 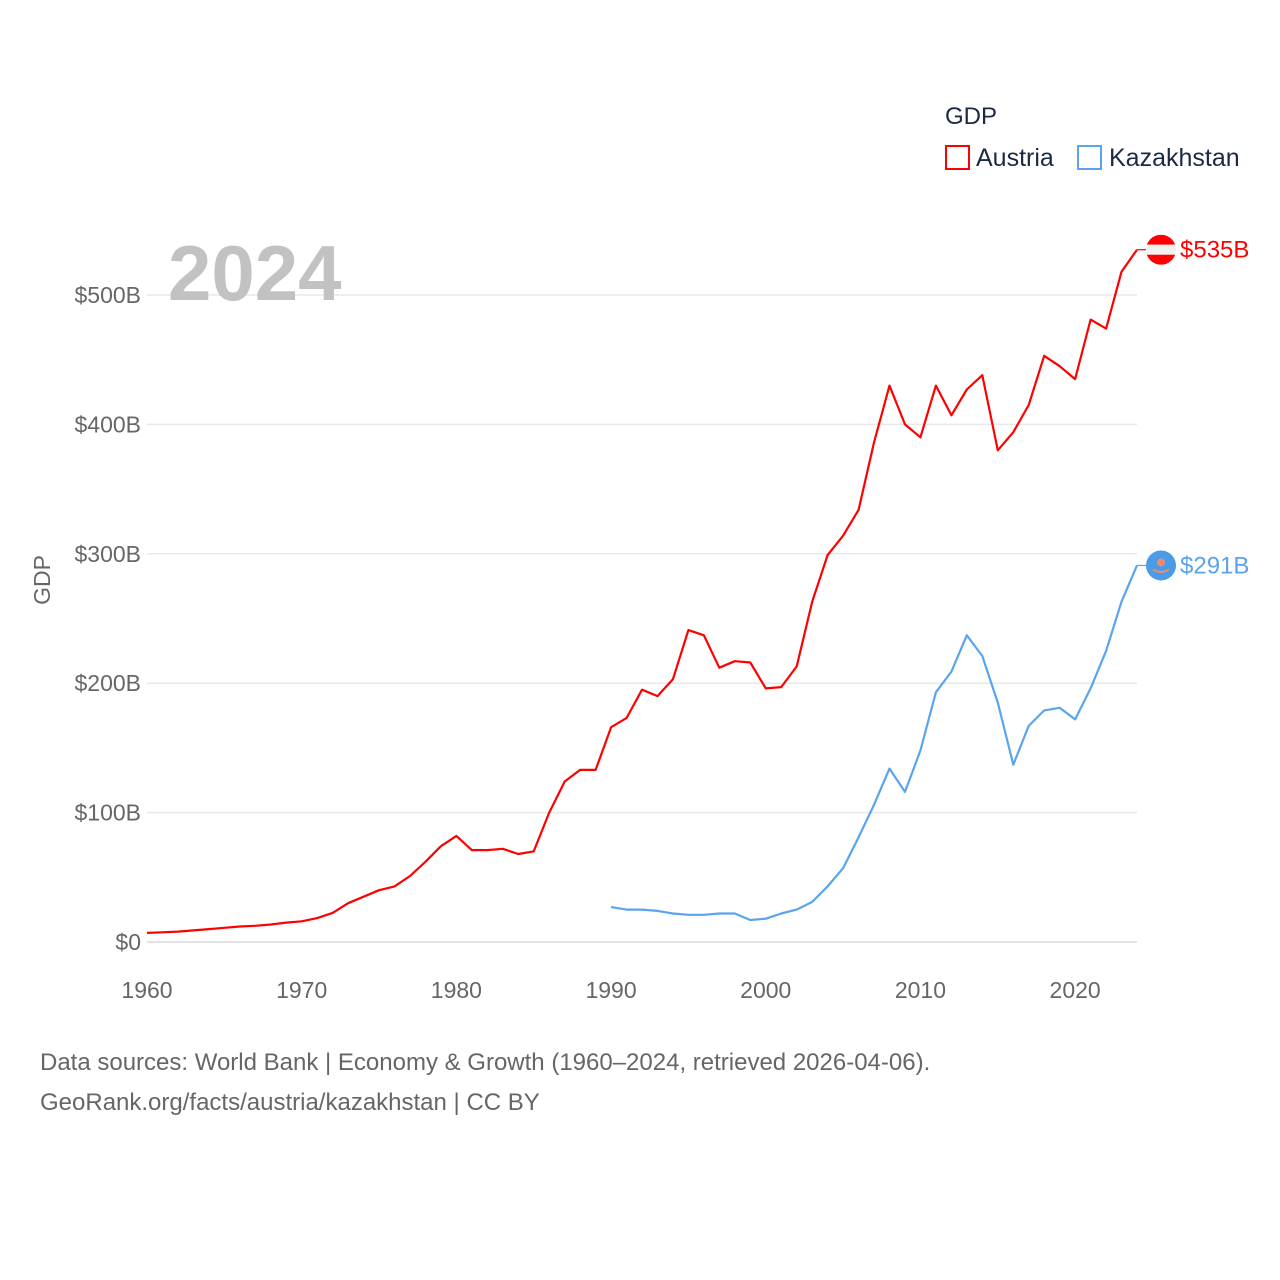 I want to click on x-tick-label: 2020, so click(x=1075, y=990).